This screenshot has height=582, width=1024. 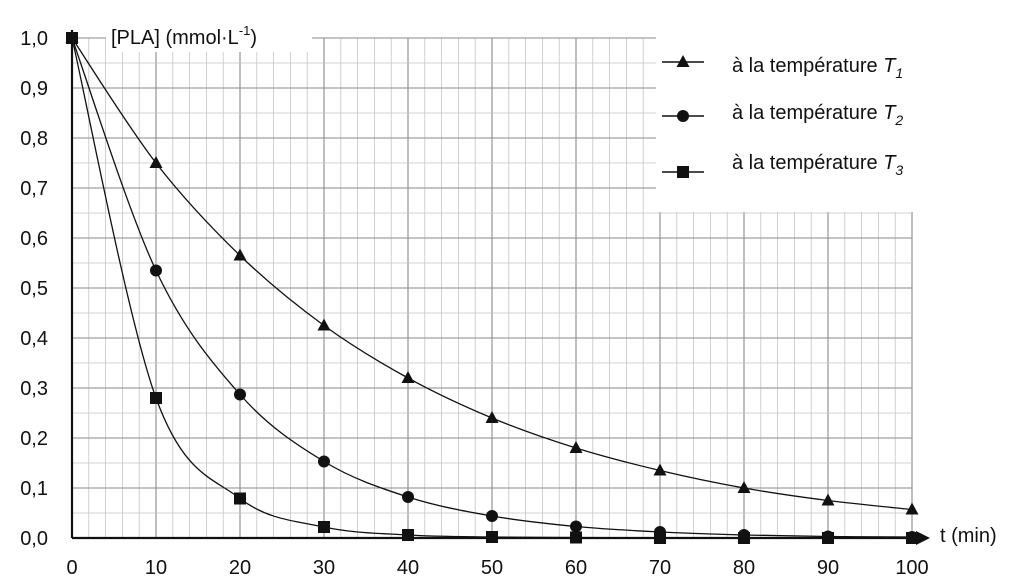 What do you see at coordinates (683, 172) in the screenshot?
I see `legend-square-marker` at bounding box center [683, 172].